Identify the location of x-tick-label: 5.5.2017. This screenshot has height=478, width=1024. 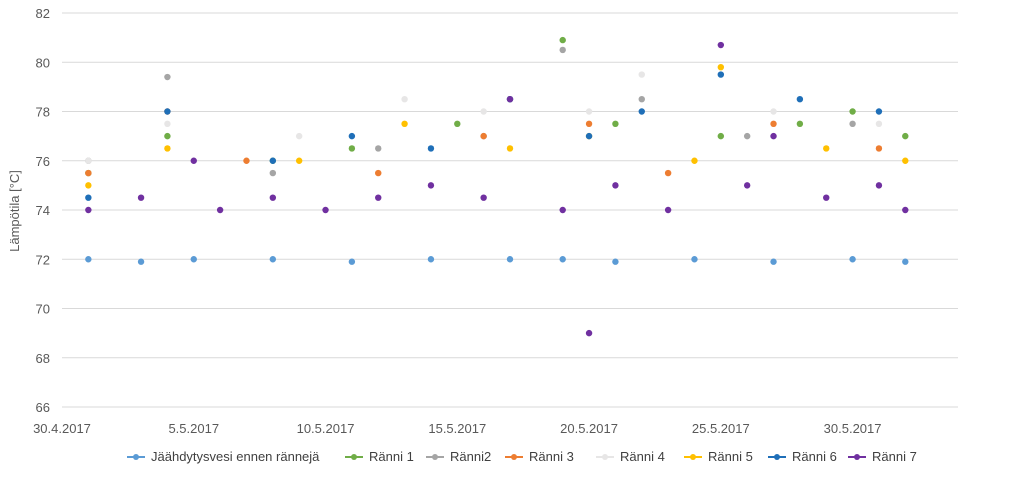
(193, 428).